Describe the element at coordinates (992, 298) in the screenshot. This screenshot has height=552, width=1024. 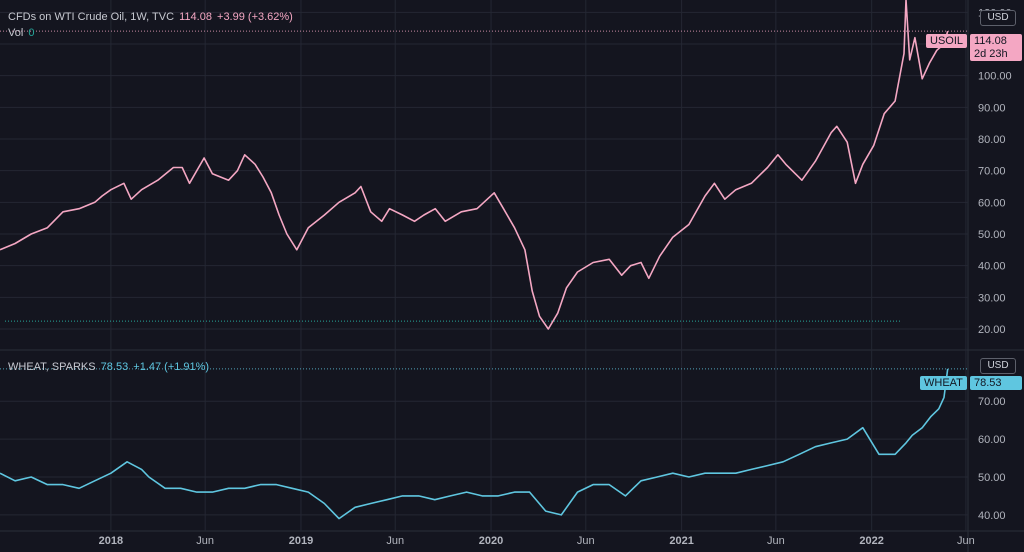
I see `oil-y-tick-label: 30.00` at that location.